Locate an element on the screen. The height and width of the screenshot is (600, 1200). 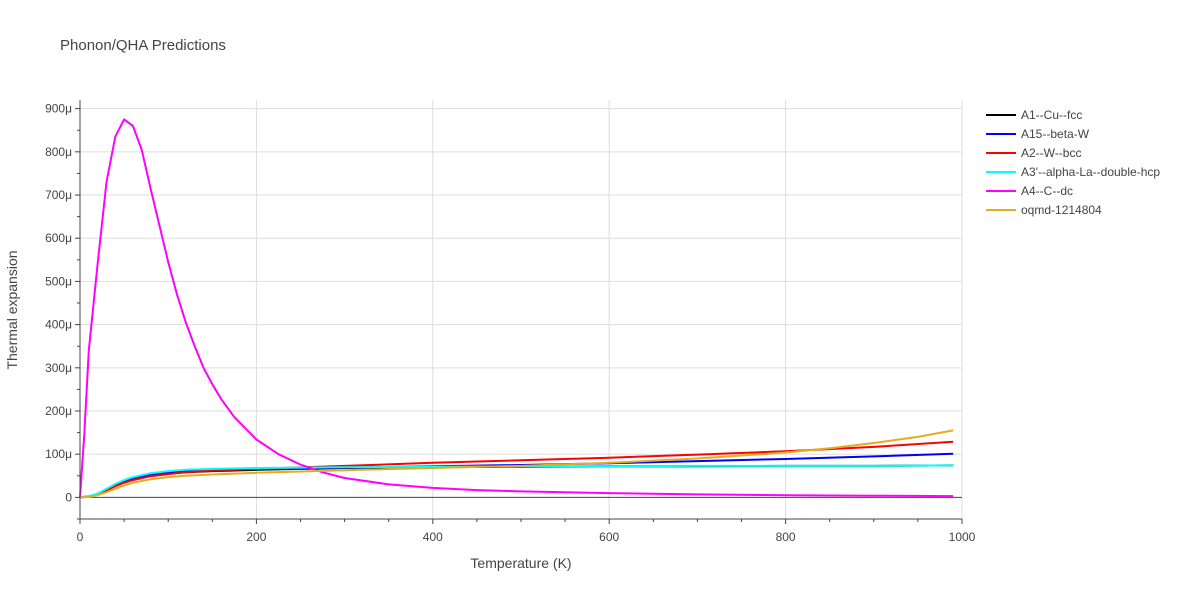
y-tick-label: 200μ is located at coordinates (58, 411).